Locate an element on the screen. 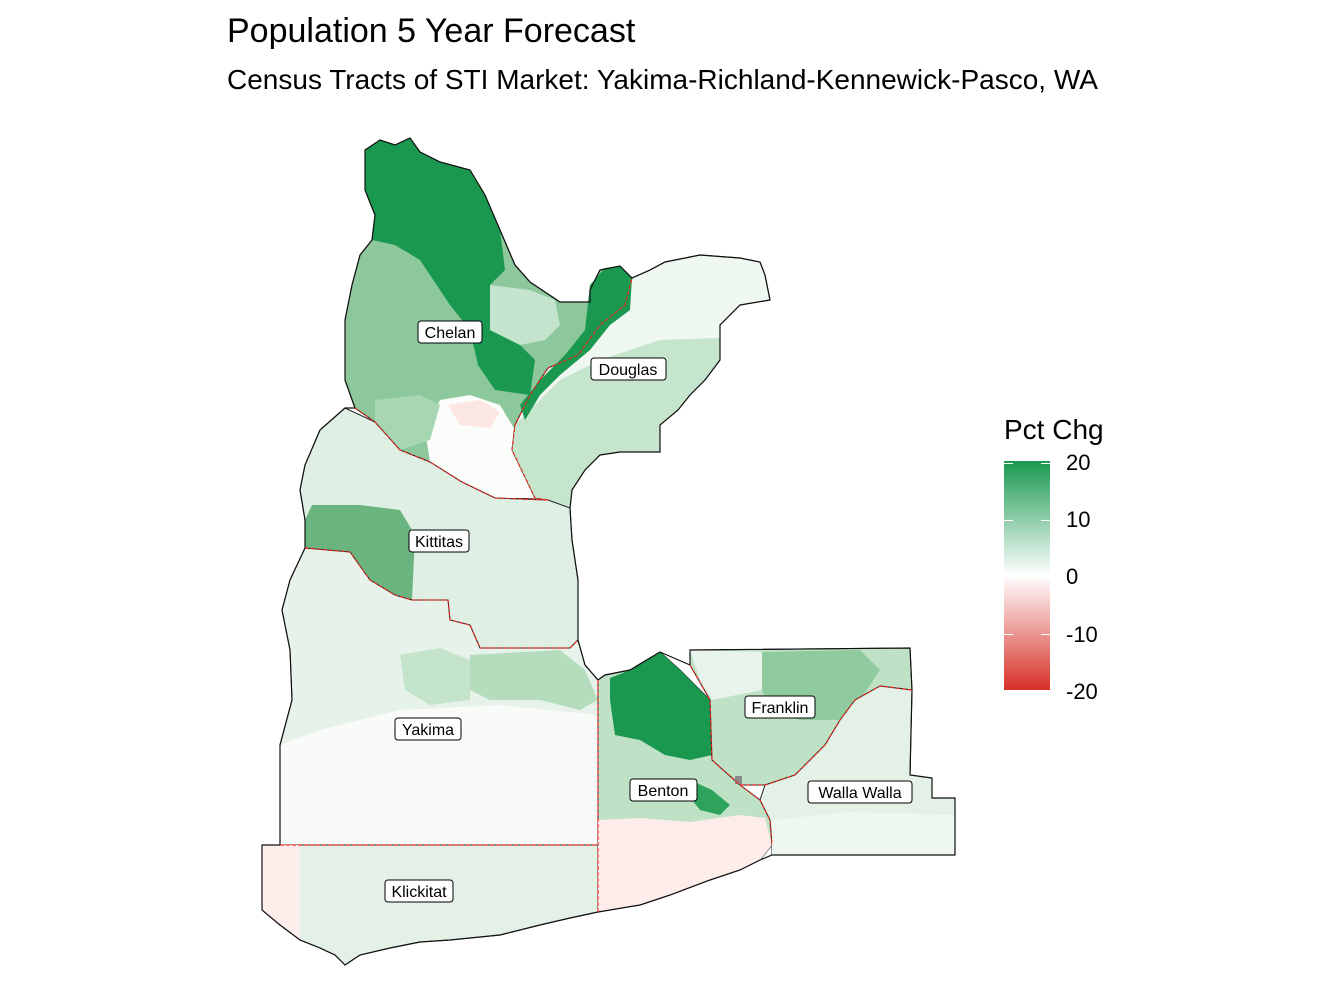 This screenshot has width=1344, height=1008. svg-text: Kittitas is located at coordinates (439, 542).